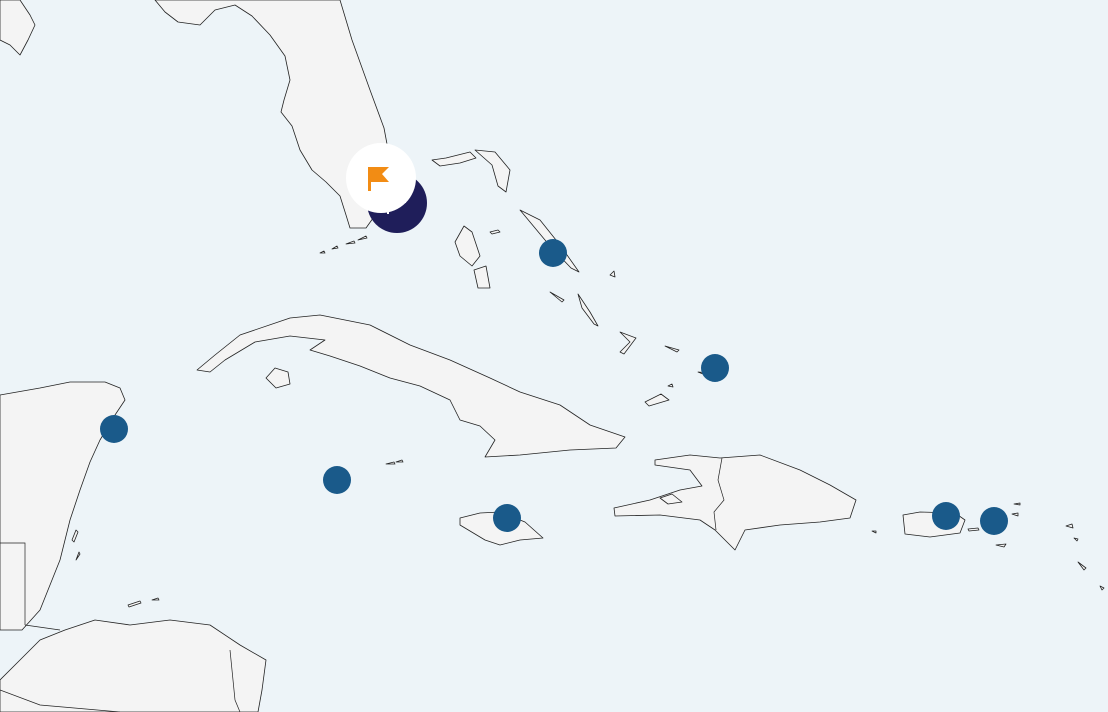 The width and height of the screenshot is (1108, 712). Describe the element at coordinates (143, 602) in the screenshot. I see `bay-islands` at that location.